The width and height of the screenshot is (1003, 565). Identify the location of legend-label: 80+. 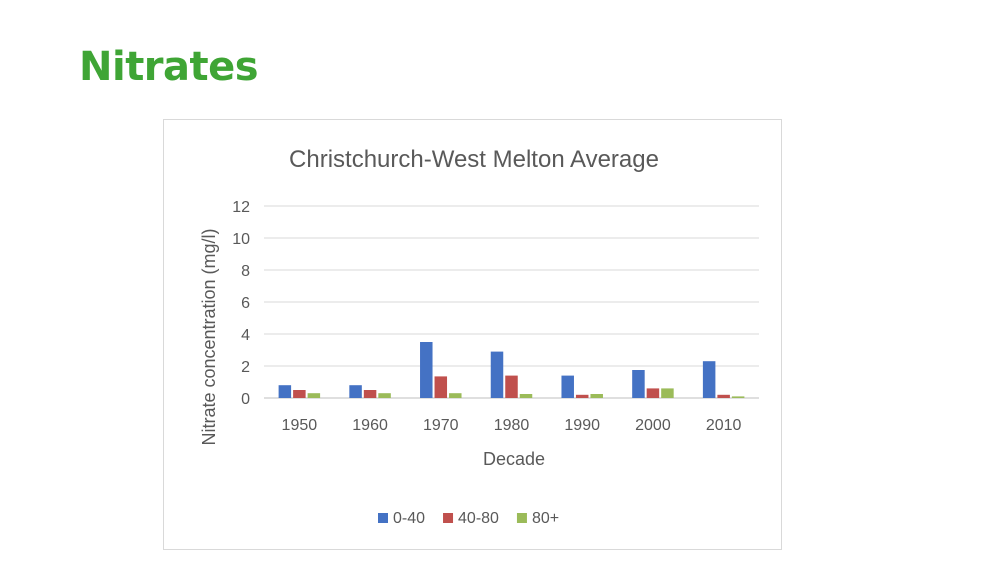
(545, 518).